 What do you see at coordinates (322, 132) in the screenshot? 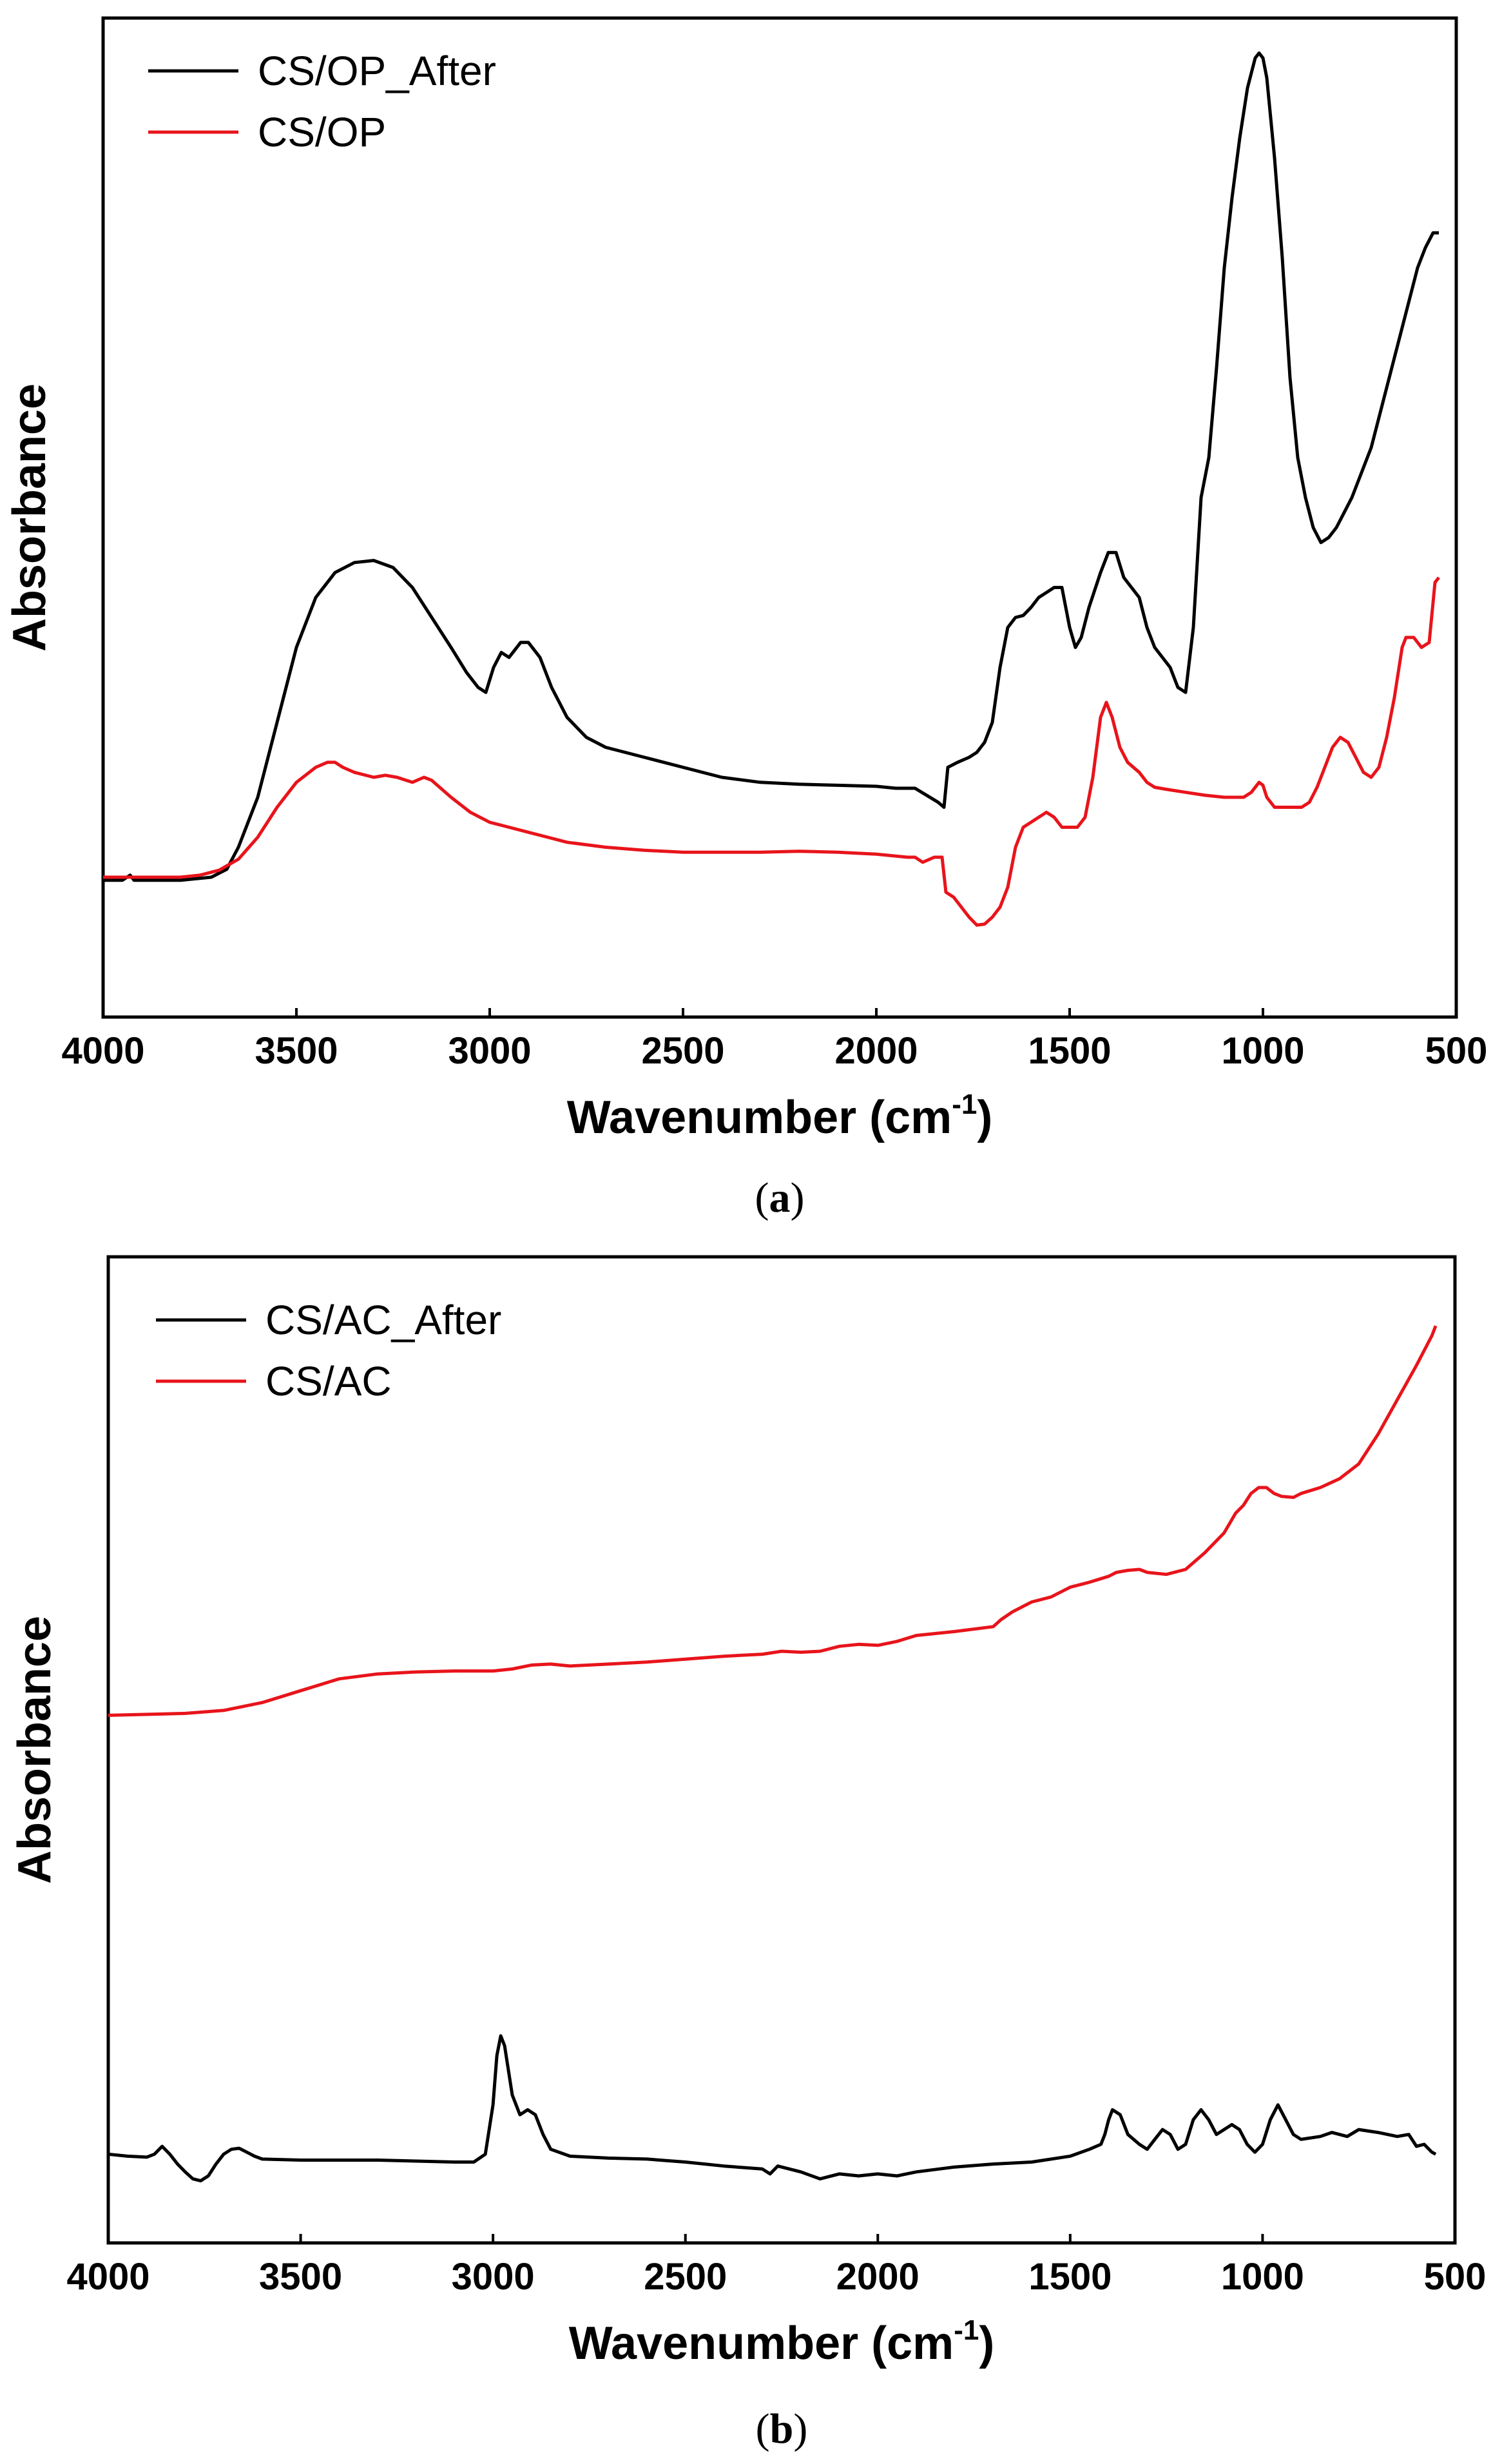
I see `legend-label: CS/OP` at bounding box center [322, 132].